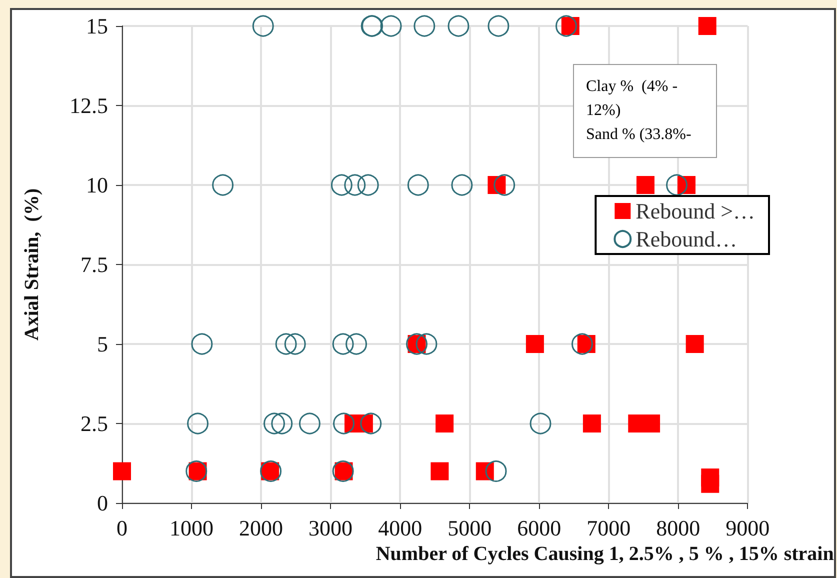 This screenshot has height=578, width=837. I want to click on x-tick-label: 9000, so click(748, 528).